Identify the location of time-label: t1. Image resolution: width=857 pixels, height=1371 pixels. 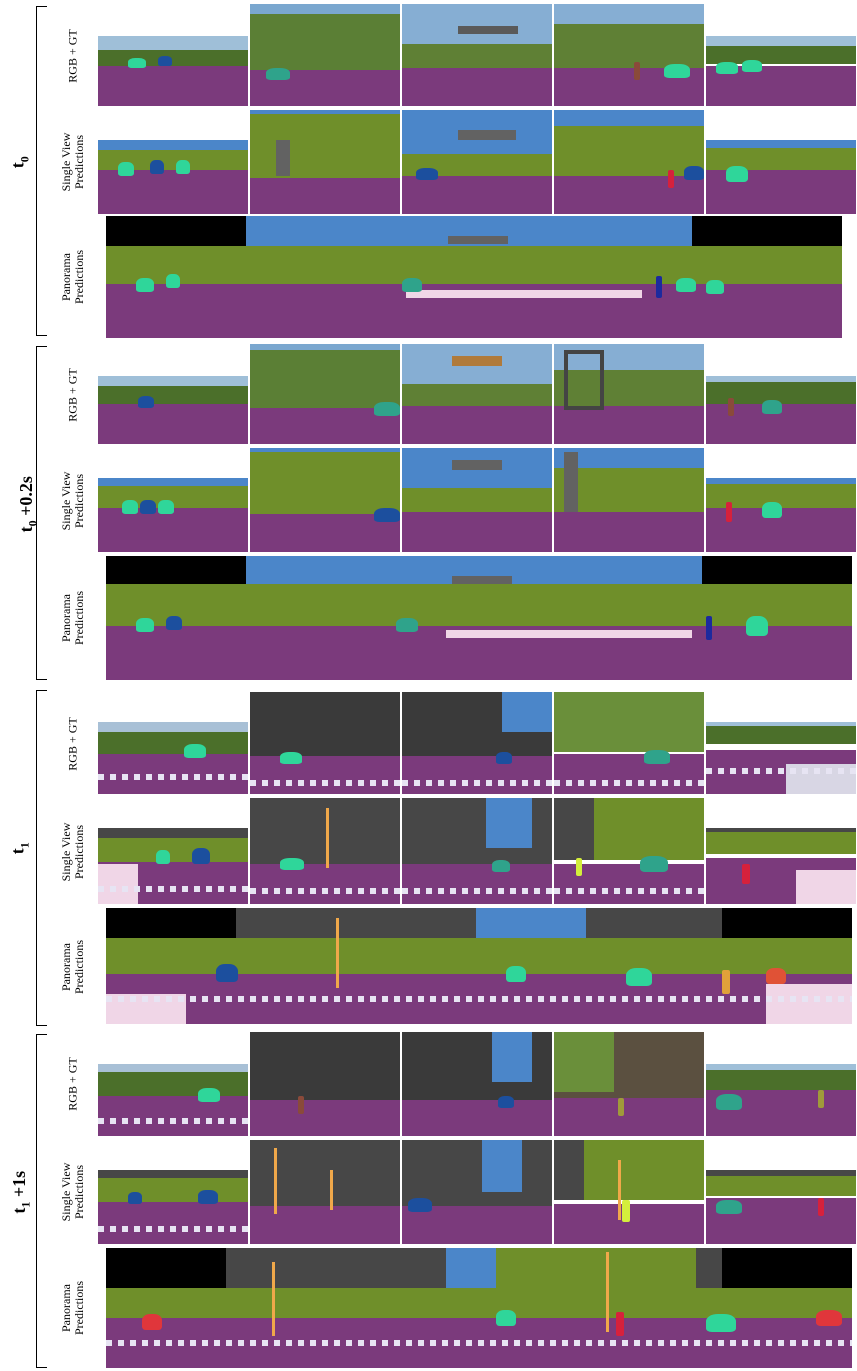
(19, 848).